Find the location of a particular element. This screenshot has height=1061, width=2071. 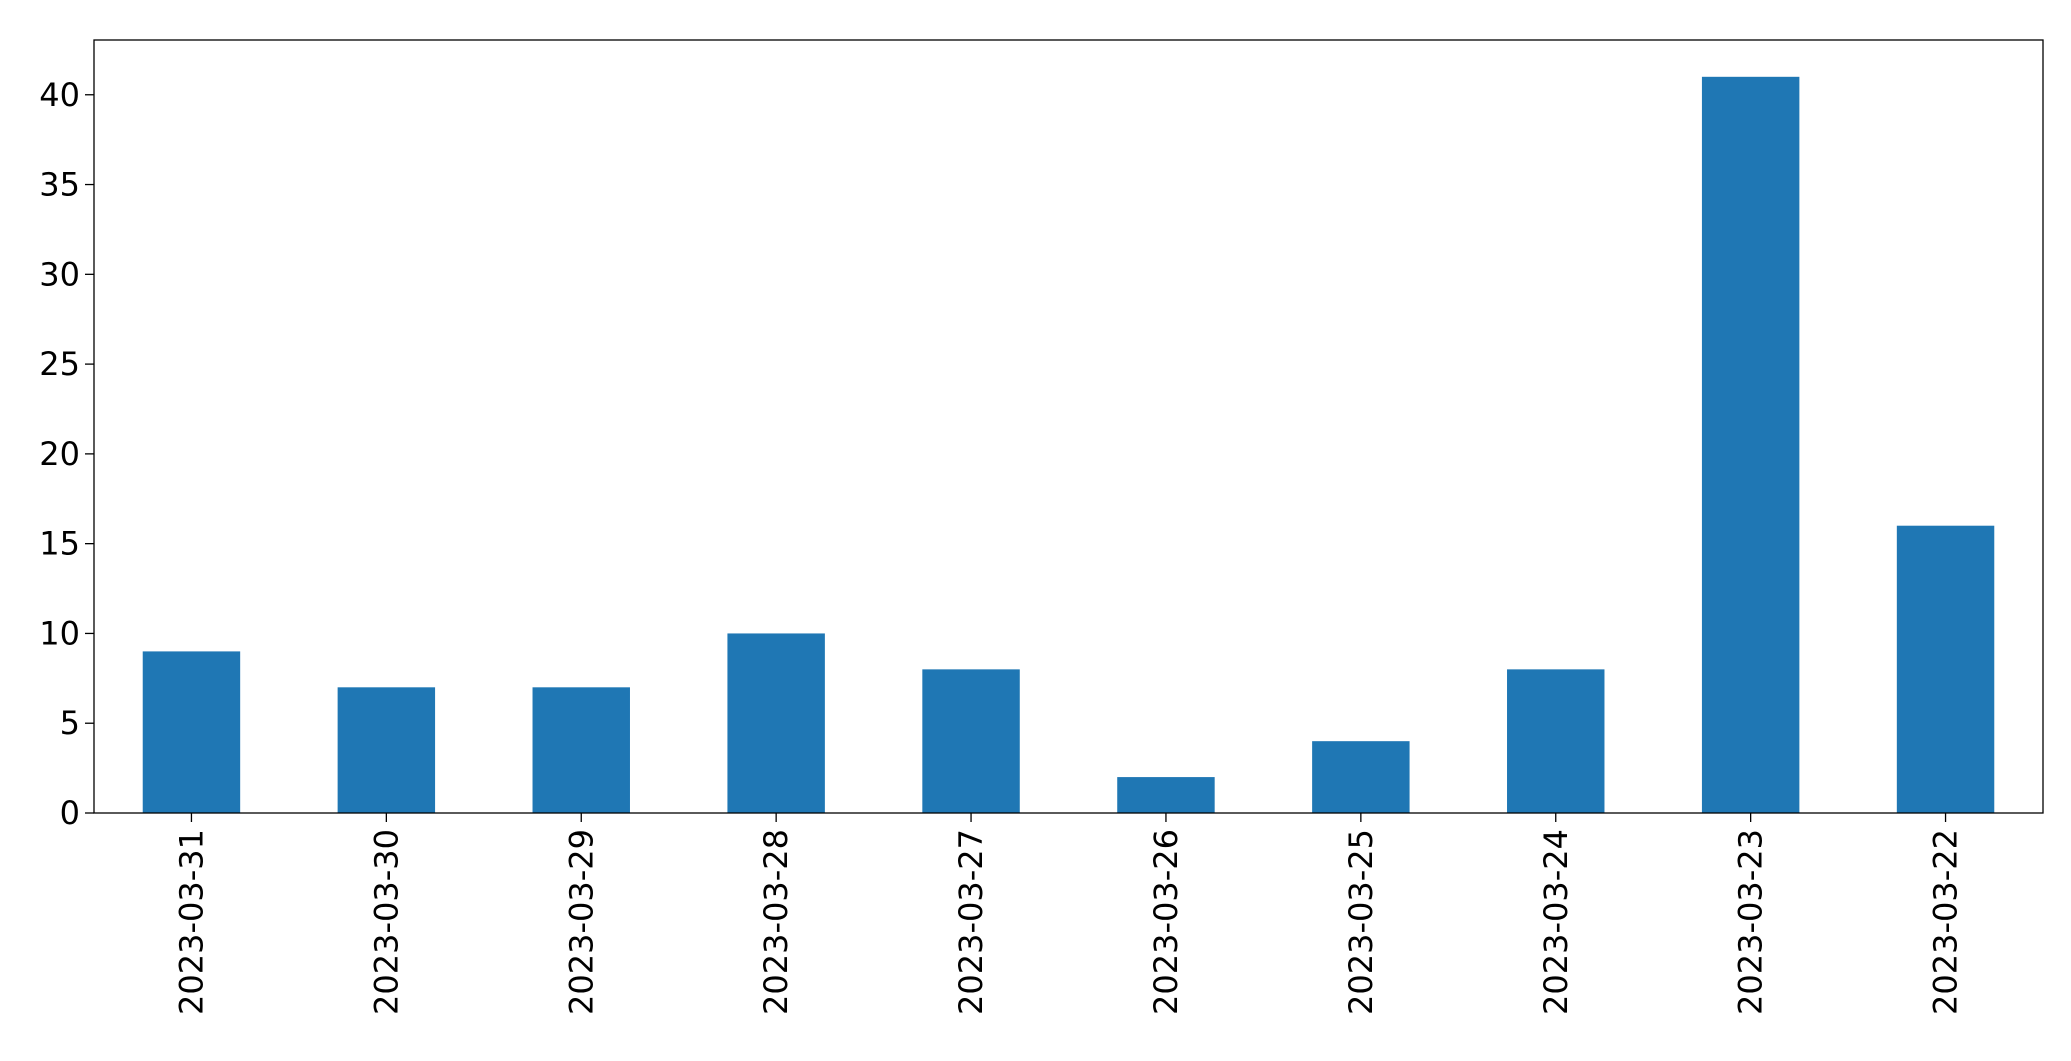

x-tick-label: 2023-03-24 is located at coordinates (1556, 922).